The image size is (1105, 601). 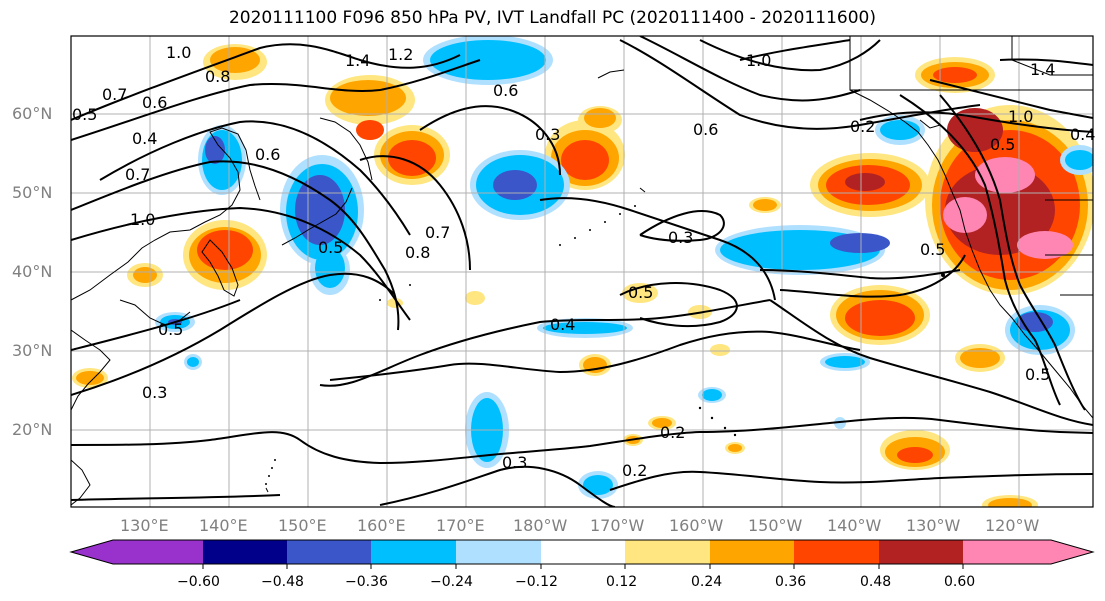 I want to click on colorbar-tick-label: 0.60, so click(x=960, y=582).